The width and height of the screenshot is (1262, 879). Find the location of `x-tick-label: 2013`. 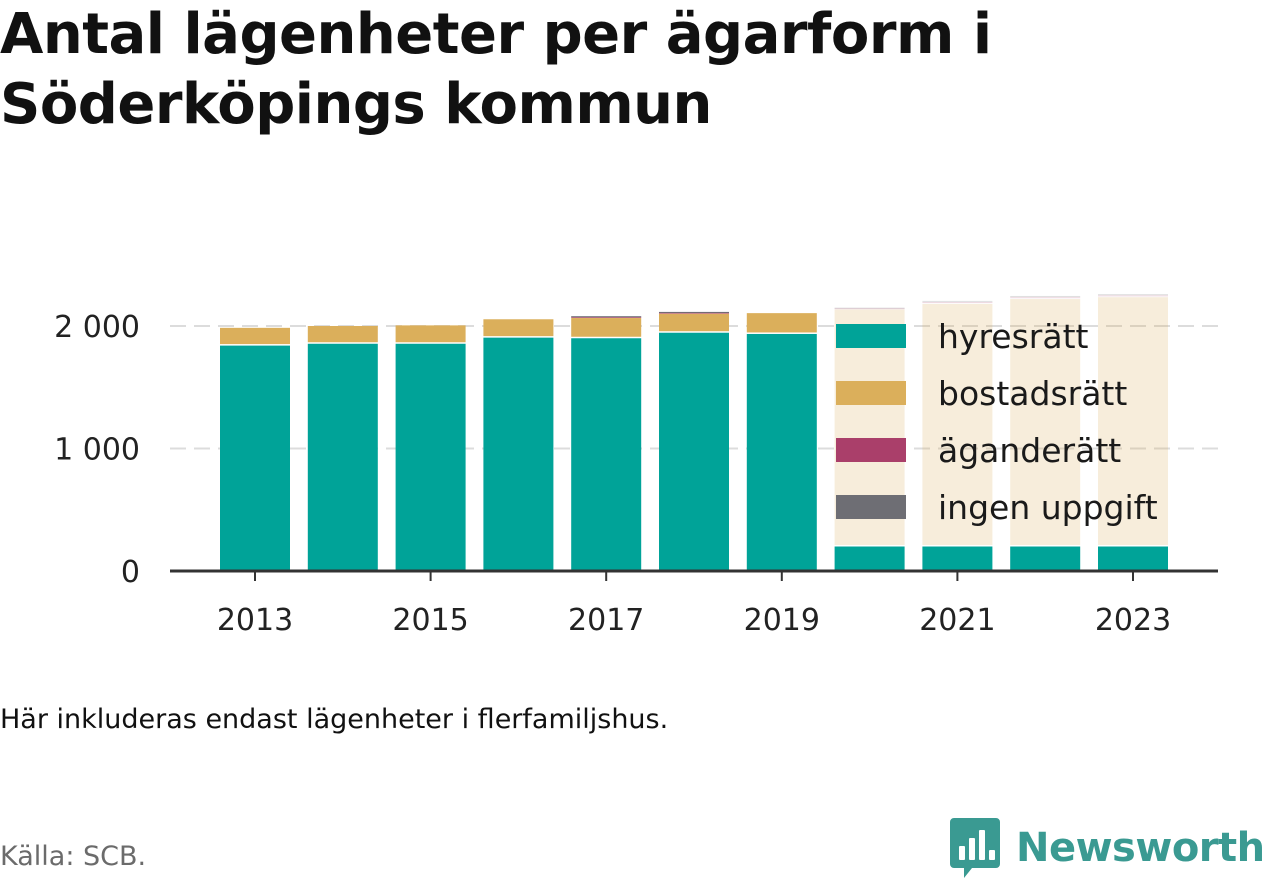

x-tick-label: 2013 is located at coordinates (255, 620).